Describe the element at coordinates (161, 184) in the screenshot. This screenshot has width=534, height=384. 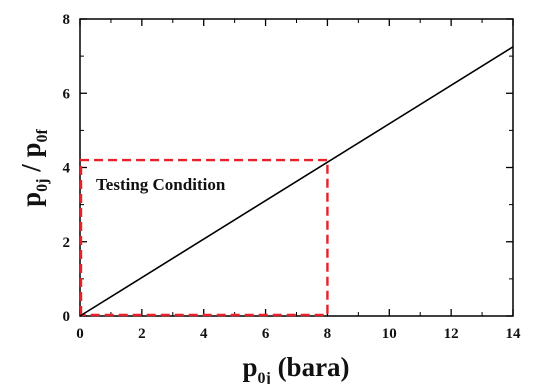
I see `testing-condition-label: Testing Condition` at that location.